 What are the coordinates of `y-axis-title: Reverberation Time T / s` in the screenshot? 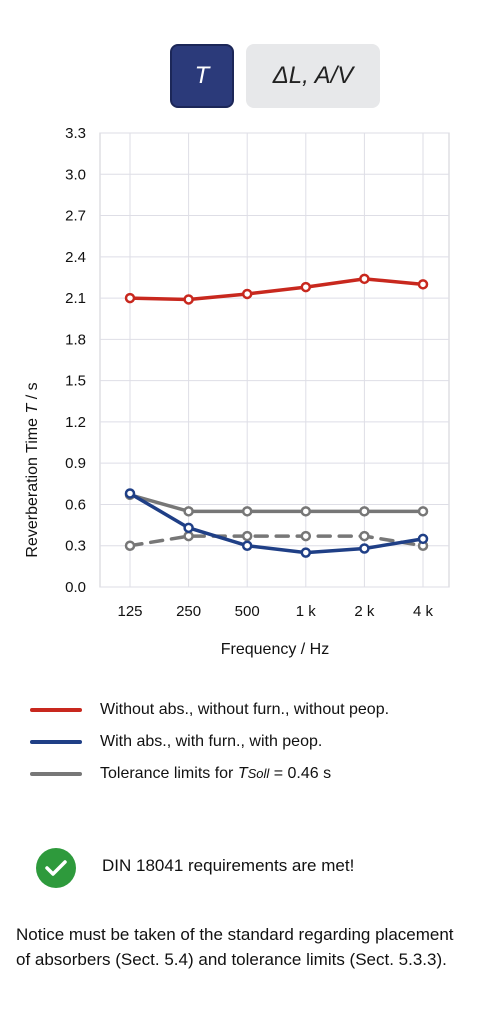 It's located at (32, 469).